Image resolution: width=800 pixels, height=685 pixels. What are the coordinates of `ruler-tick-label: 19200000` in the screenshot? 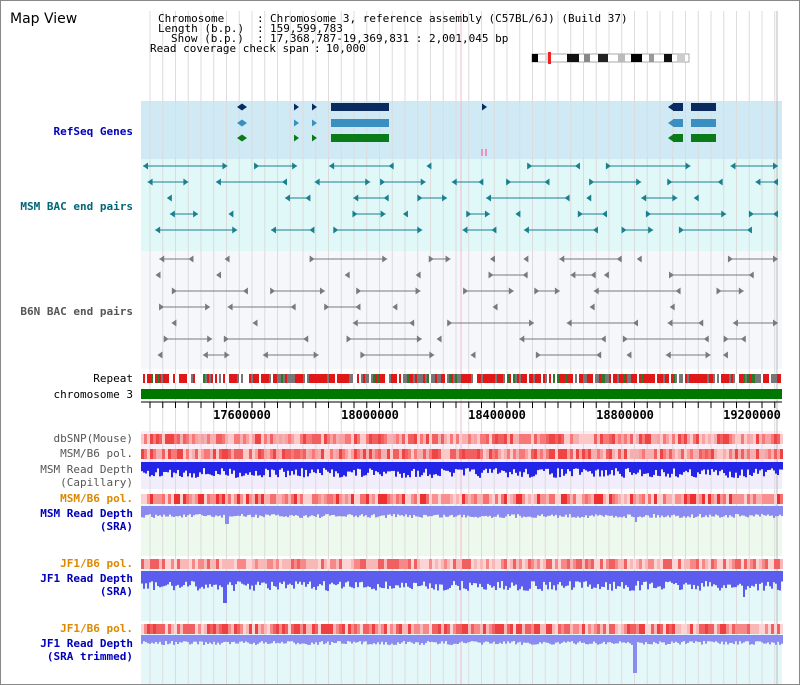 It's located at (752, 415).